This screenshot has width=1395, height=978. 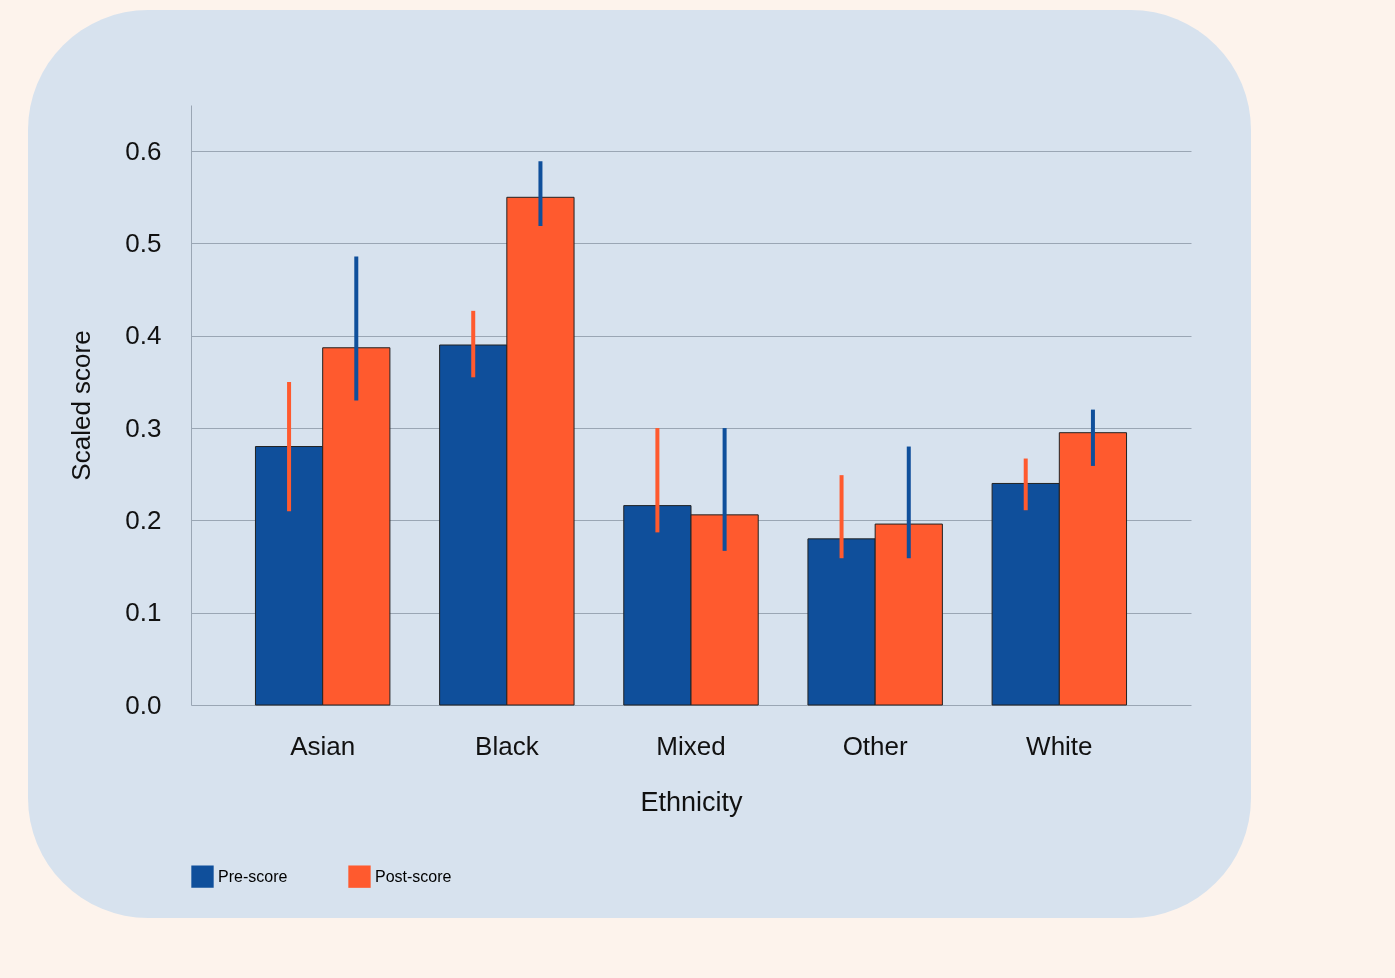 What do you see at coordinates (413, 876) in the screenshot?
I see `legend-label: Post-score` at bounding box center [413, 876].